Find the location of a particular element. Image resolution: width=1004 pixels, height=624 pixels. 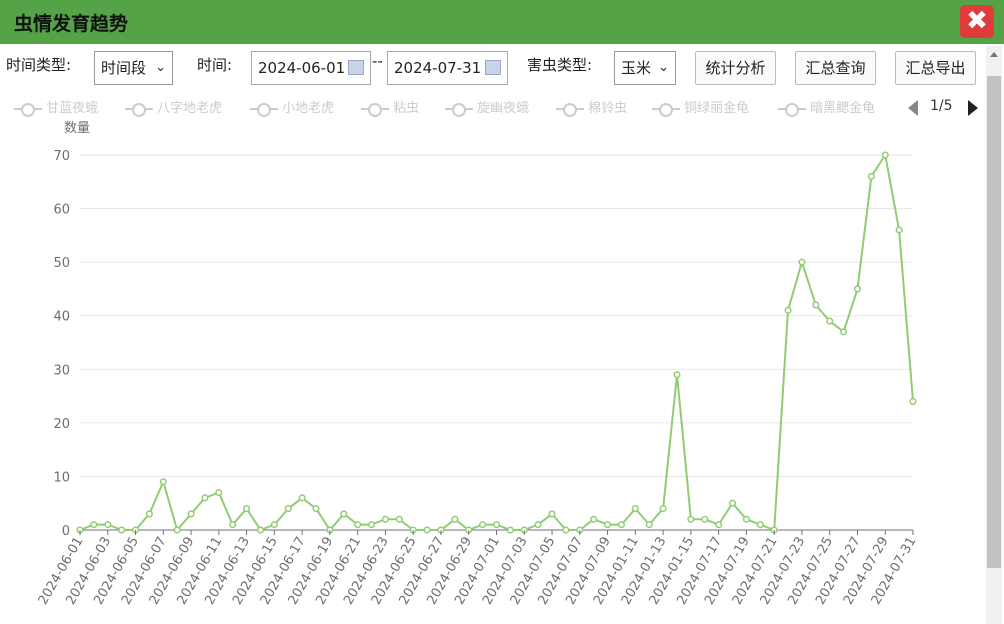

scrollbar-thumb is located at coordinates (994, 322).